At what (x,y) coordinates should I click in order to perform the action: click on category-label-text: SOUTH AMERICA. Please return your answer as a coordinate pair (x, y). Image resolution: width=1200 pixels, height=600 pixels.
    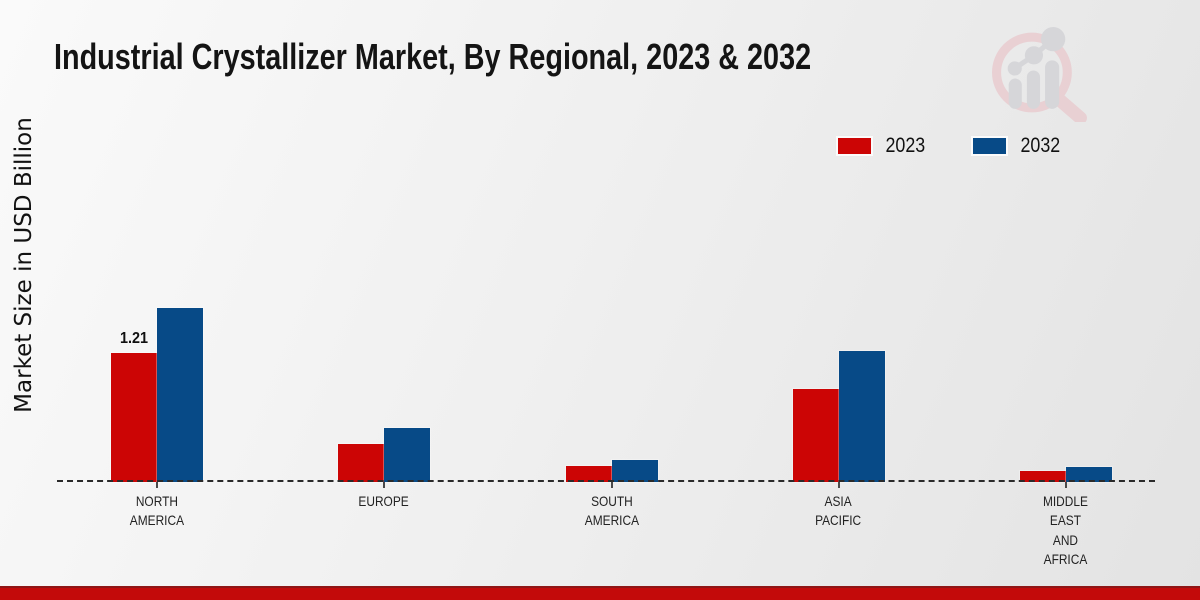
    Looking at the image, I should click on (611, 511).